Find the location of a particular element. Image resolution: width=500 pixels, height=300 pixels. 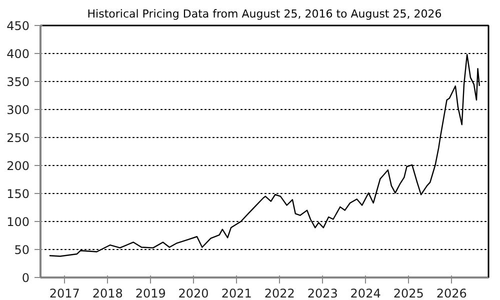

chart-title: Historical Pricing Data from August 25, 2016 to August 25, 2026 is located at coordinates (264, 14).